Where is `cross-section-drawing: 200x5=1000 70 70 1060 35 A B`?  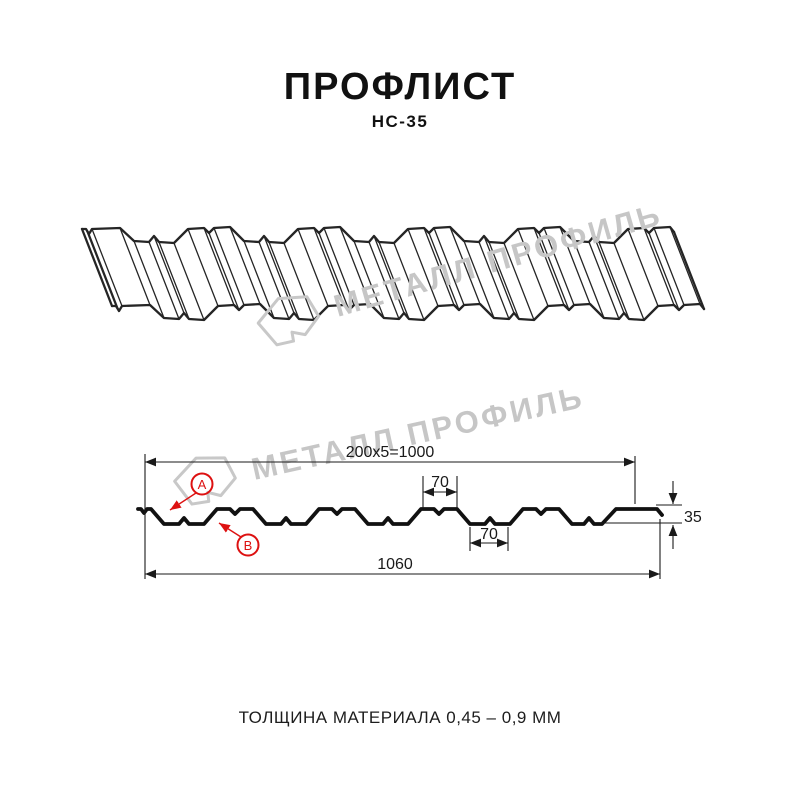 cross-section-drawing: 200x5=1000 70 70 1060 35 A B is located at coordinates (419, 511).